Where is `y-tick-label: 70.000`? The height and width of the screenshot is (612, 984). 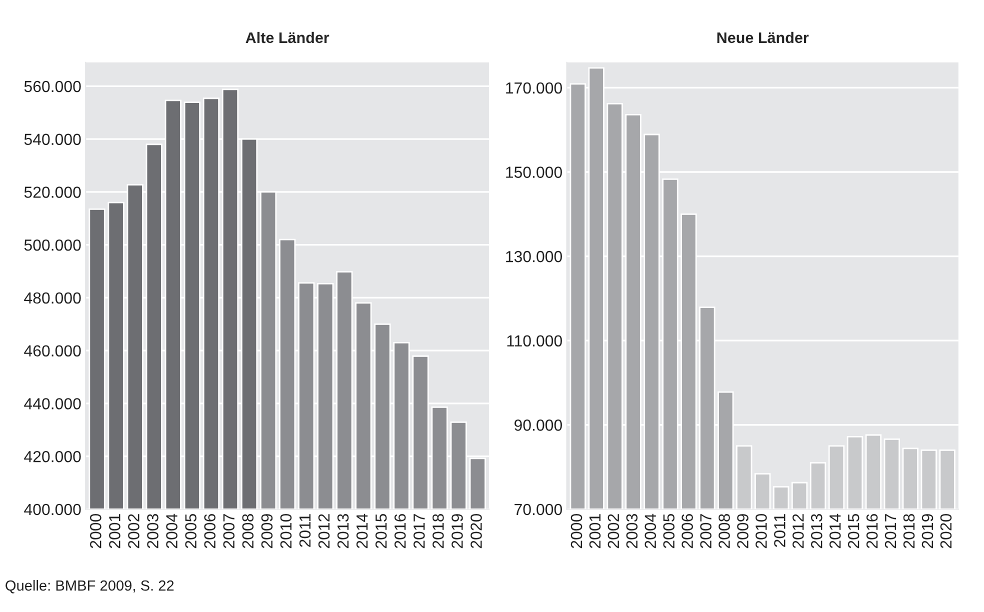
y-tick-label: 70.000 is located at coordinates (538, 510).